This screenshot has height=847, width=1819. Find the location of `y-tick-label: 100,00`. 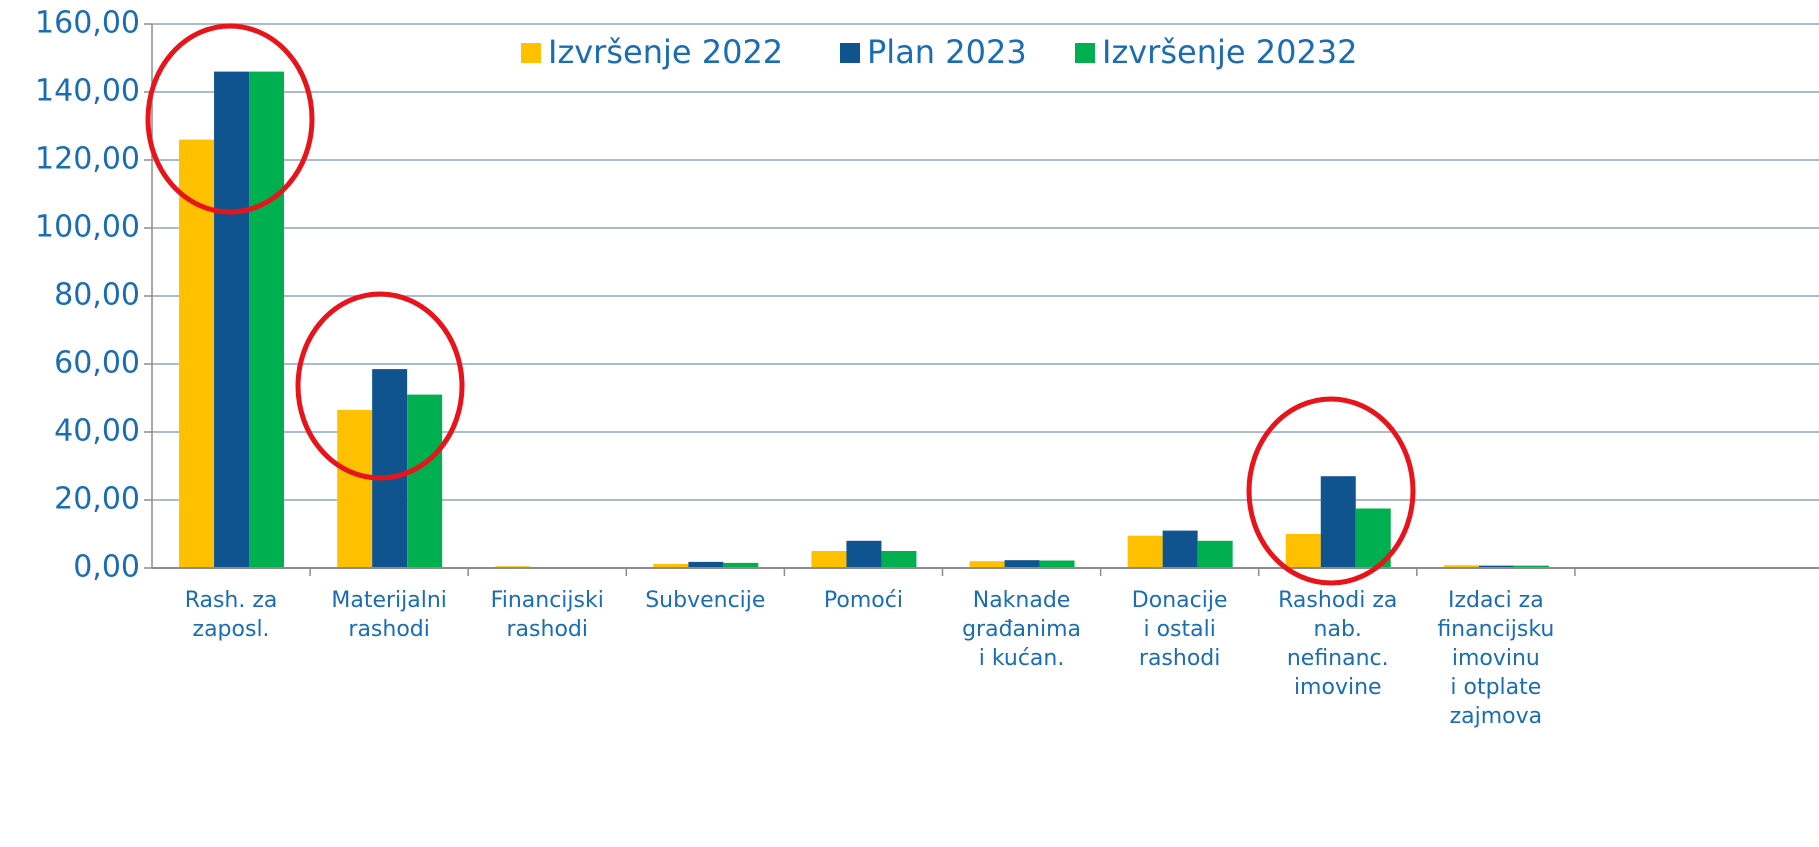

y-tick-label: 100,00 is located at coordinates (87, 227).